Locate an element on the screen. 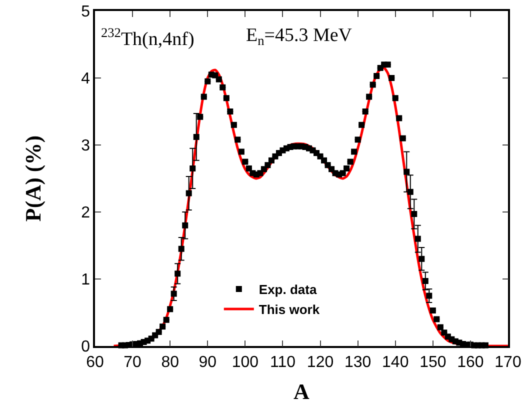 The image size is (524, 404). x-tick-label: 130 is located at coordinates (358, 362).